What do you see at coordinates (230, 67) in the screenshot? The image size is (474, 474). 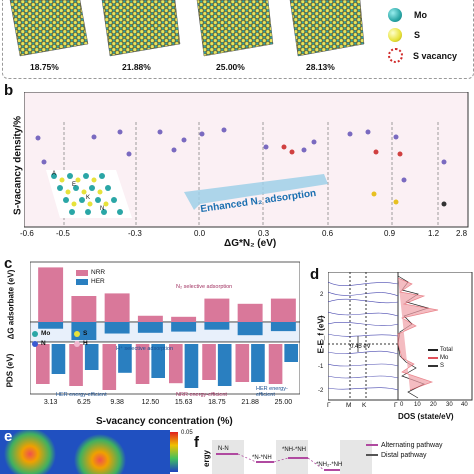 I see `concentration-label: 25.00%` at bounding box center [230, 67].